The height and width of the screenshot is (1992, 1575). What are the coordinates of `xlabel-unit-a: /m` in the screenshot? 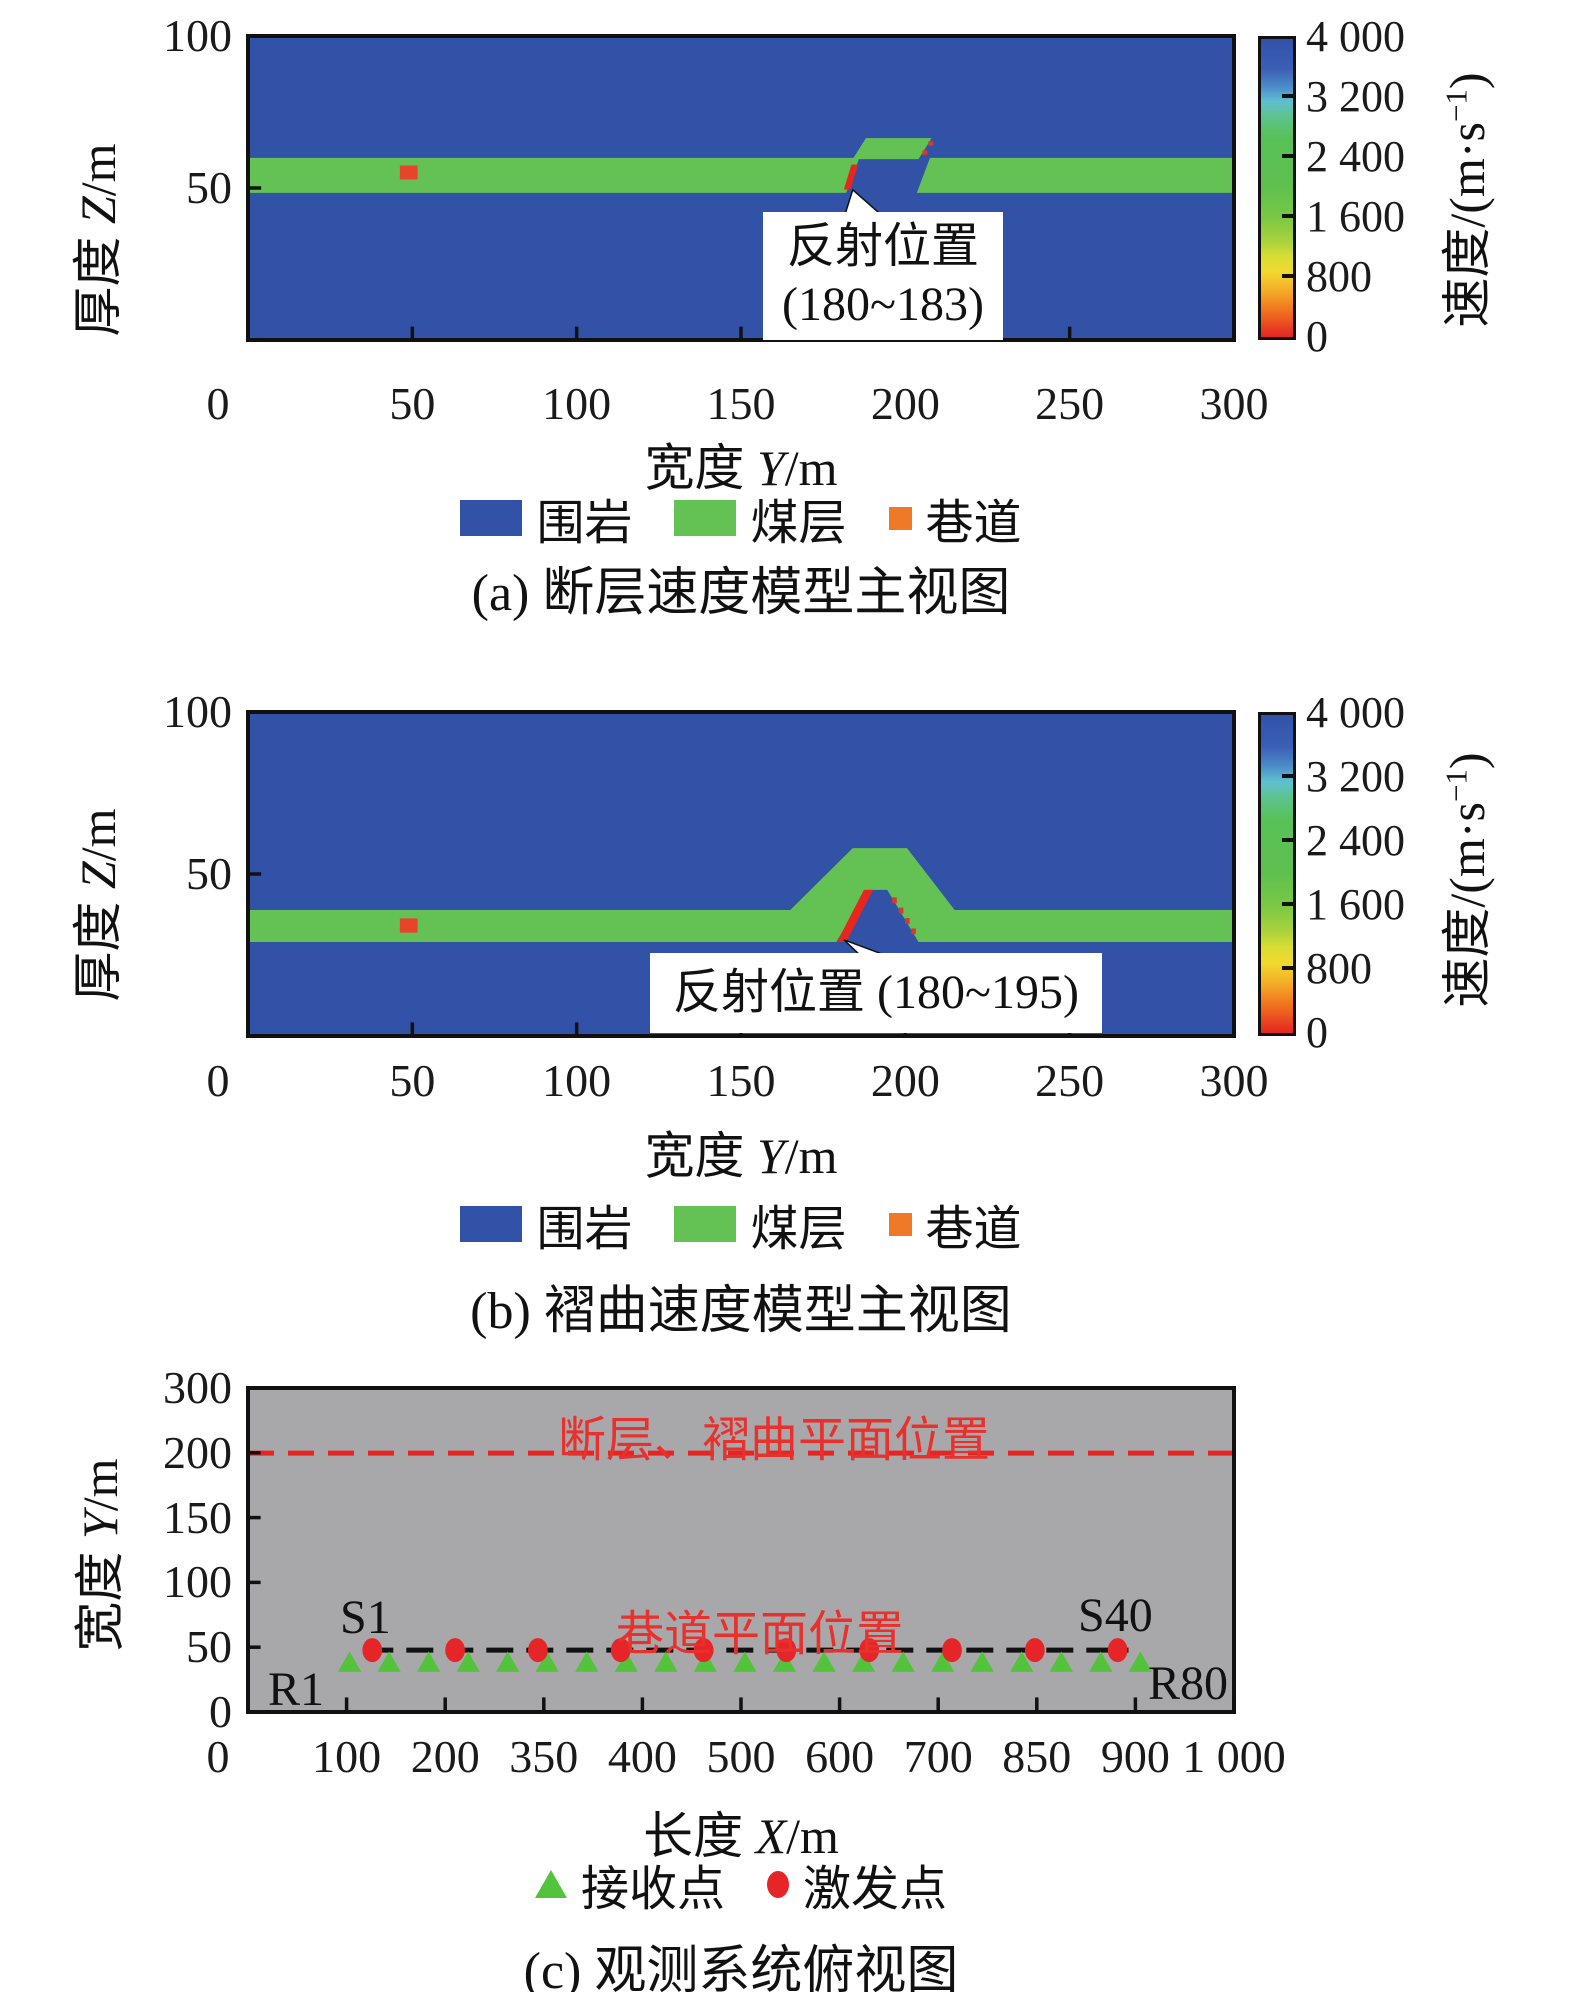 It's located at (811, 468).